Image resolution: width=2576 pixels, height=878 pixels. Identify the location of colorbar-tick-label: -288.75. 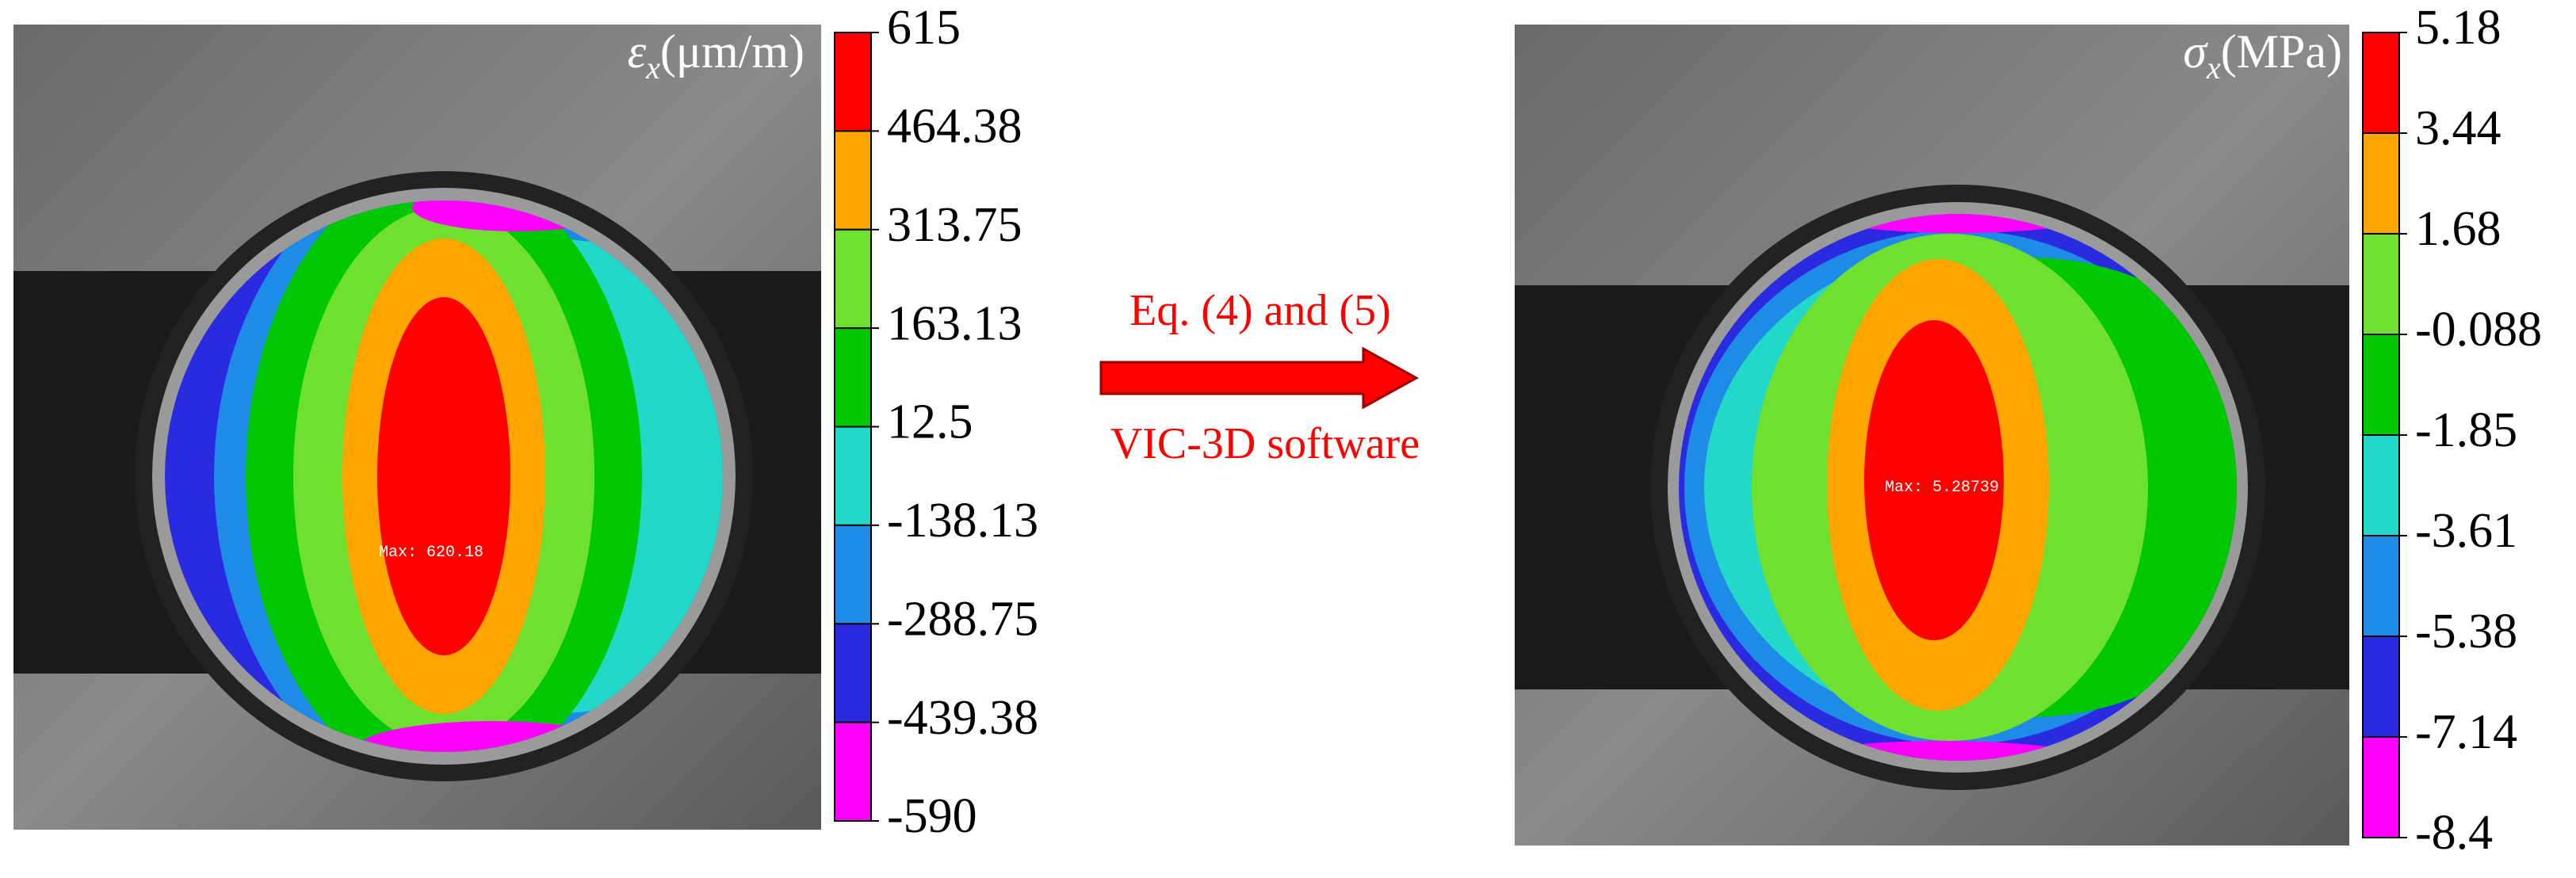
(962, 619).